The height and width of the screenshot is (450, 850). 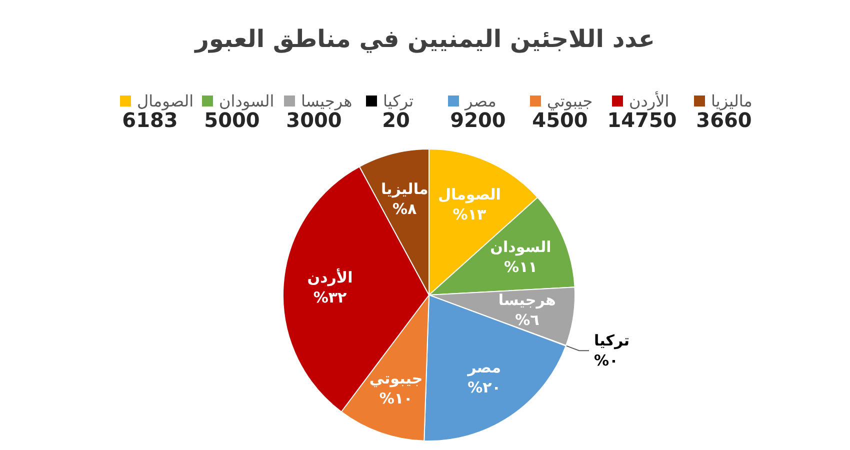 I want to click on legend-label: الأردن, so click(x=649, y=100).